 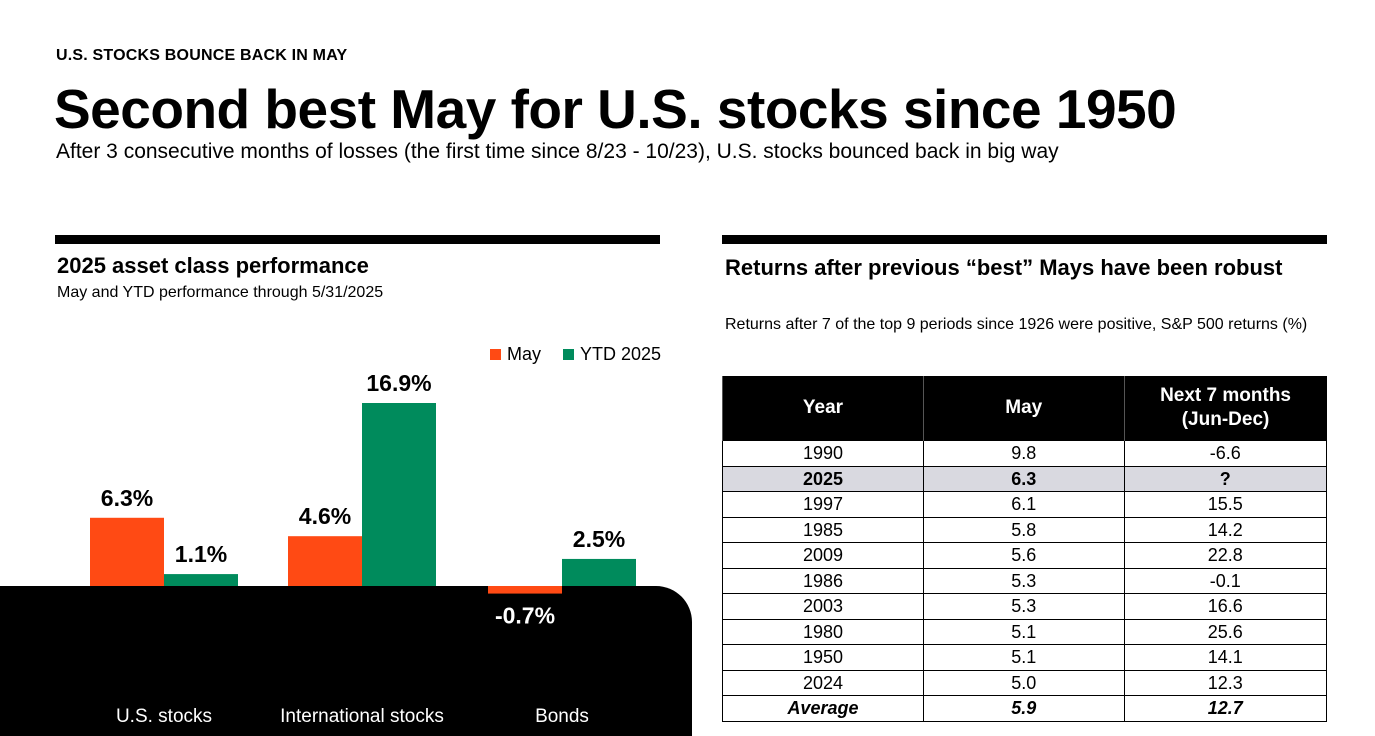 What do you see at coordinates (201, 554) in the screenshot?
I see `data-label-ytd-2025-u-s-stocks: 1.1%` at bounding box center [201, 554].